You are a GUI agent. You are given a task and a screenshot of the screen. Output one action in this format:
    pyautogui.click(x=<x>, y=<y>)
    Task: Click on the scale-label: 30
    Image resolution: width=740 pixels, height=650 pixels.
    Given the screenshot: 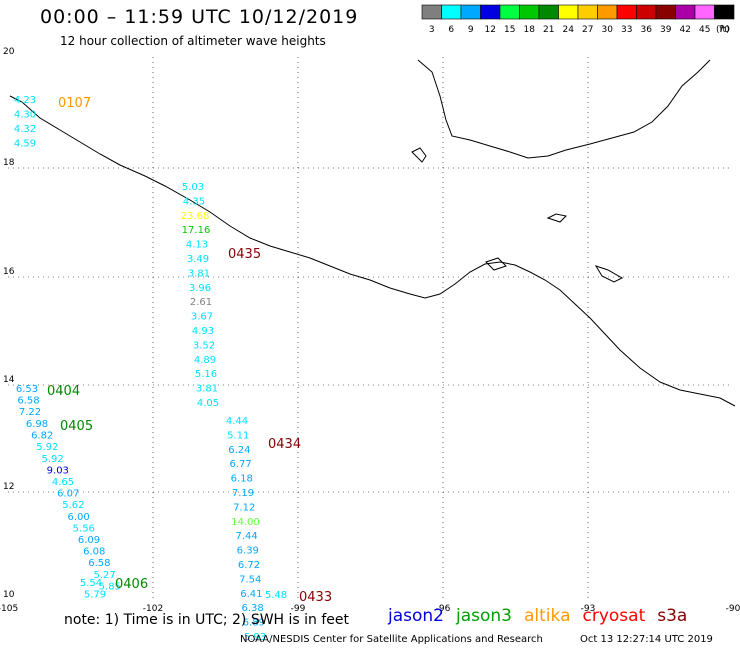 What is the action you would take?
    pyautogui.click(x=608, y=30)
    